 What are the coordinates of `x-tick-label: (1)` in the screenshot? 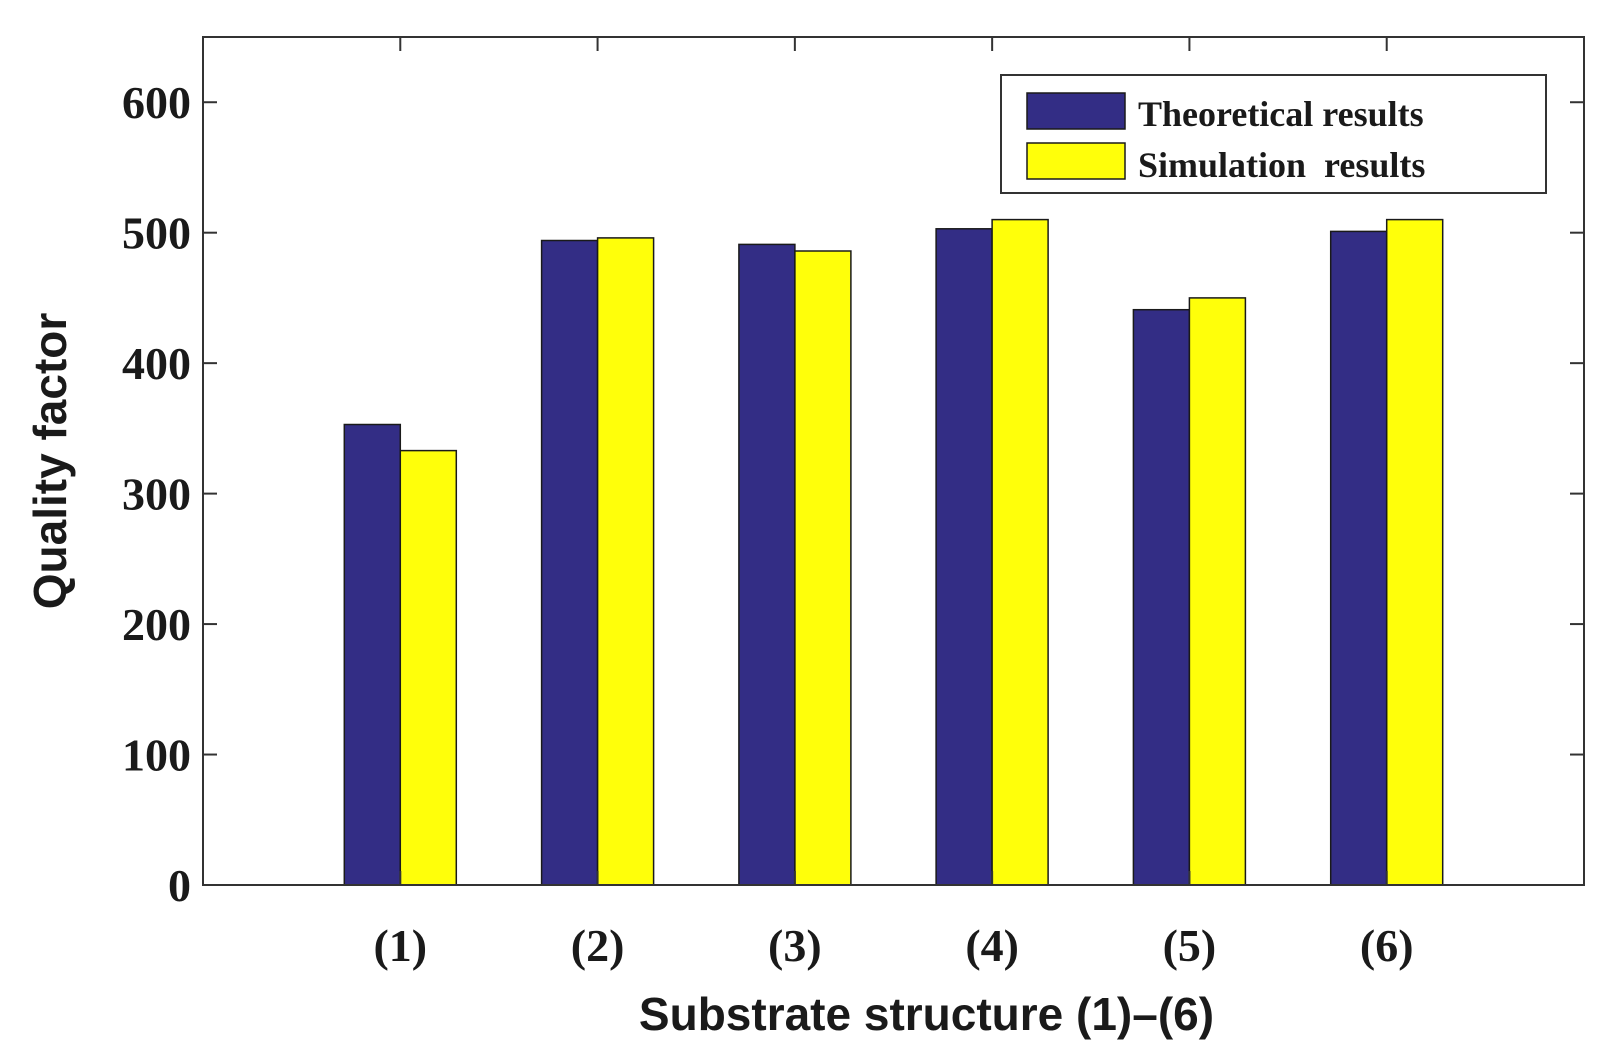 It's located at (400, 945).